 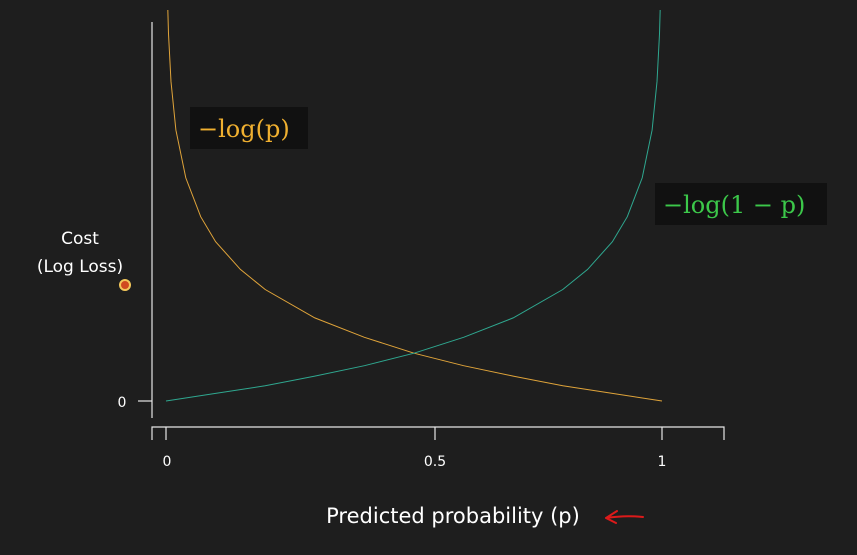 I want to click on cursor-pointer-icon, so click(x=125, y=285).